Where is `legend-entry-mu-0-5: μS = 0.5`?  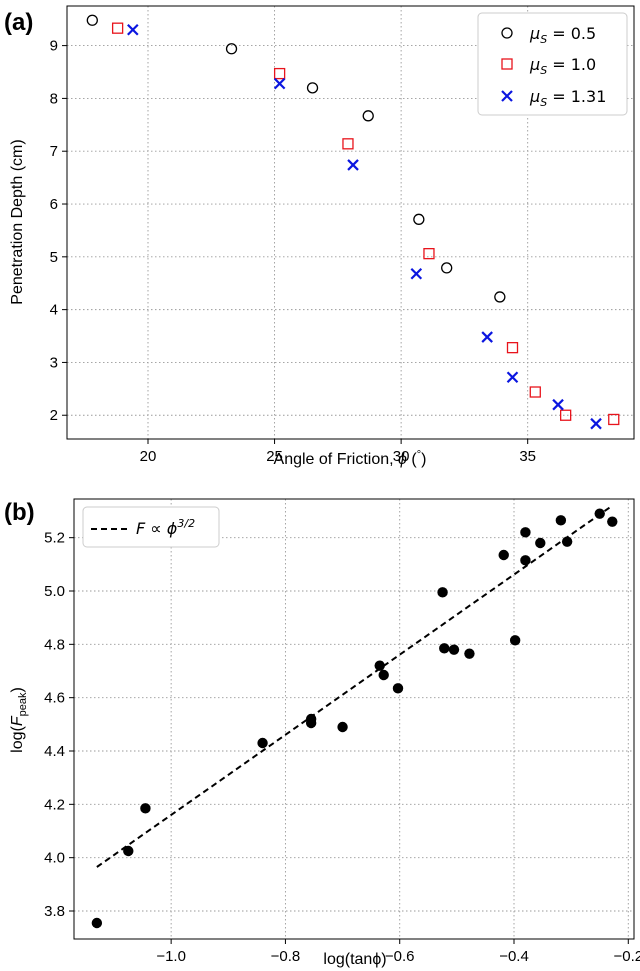
legend-entry-mu-0-5: μS = 0.5 is located at coordinates (562, 35).